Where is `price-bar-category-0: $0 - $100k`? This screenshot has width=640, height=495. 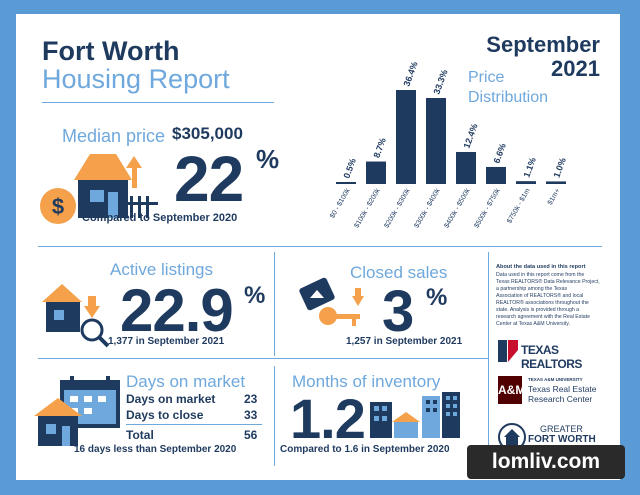 price-bar-category-0: $0 - $100k is located at coordinates (340, 203).